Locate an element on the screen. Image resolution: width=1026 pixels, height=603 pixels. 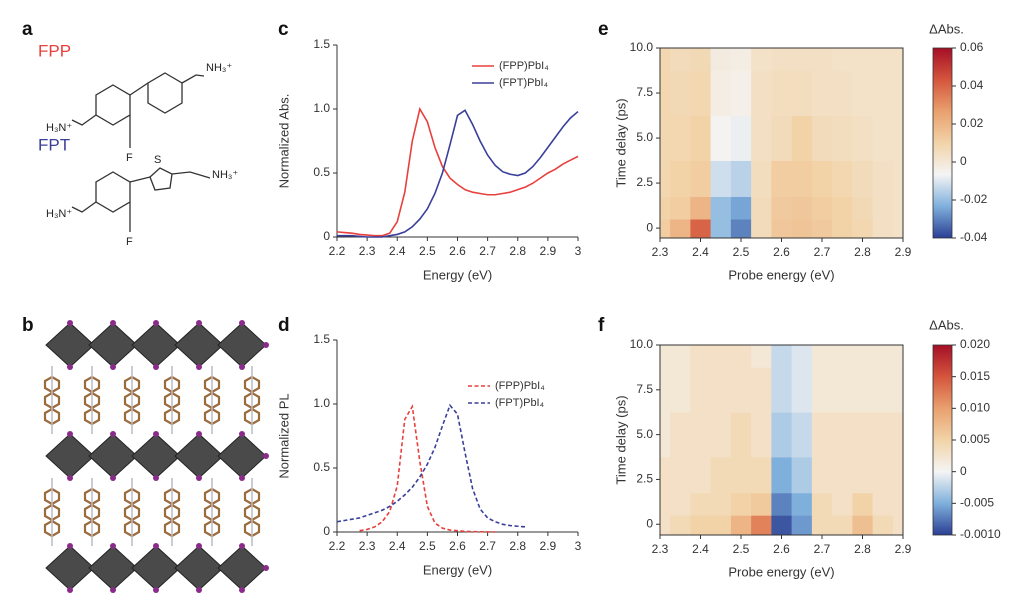
y-axis-label: Normalized PL is located at coordinates (283, 435).